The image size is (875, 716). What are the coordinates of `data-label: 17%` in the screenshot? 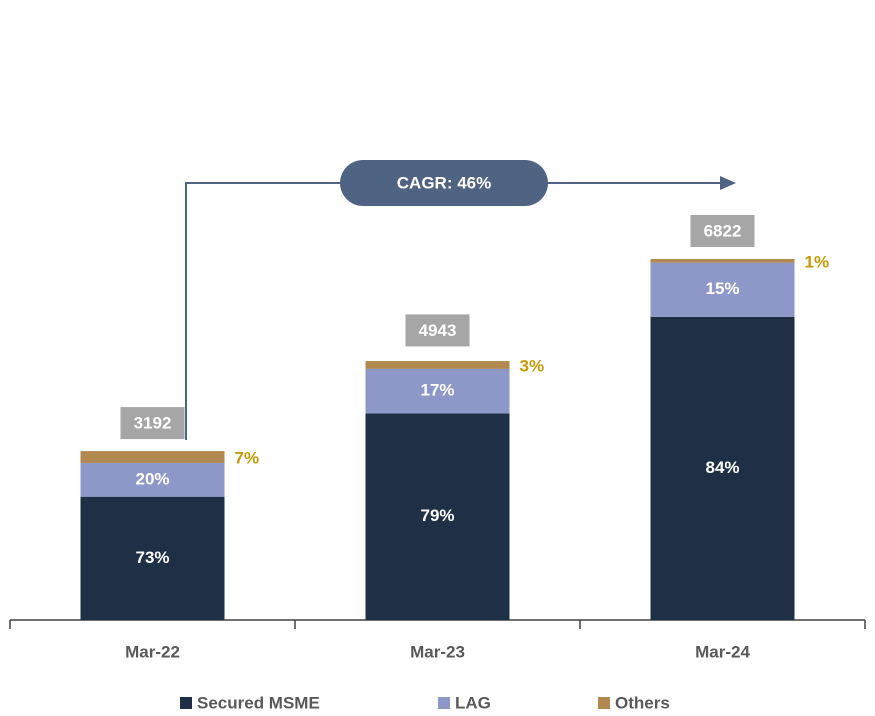 It's located at (437, 390).